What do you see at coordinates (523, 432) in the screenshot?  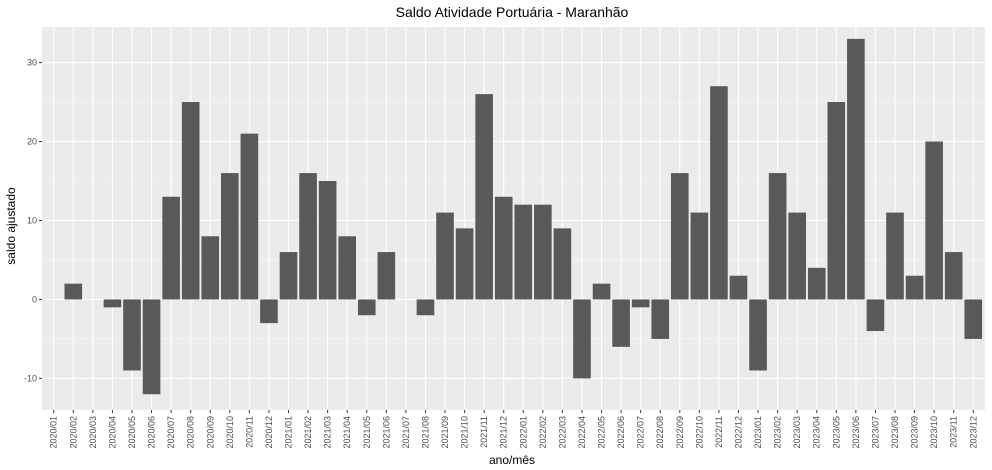 I see `x-tick-label: 2022/01` at bounding box center [523, 432].